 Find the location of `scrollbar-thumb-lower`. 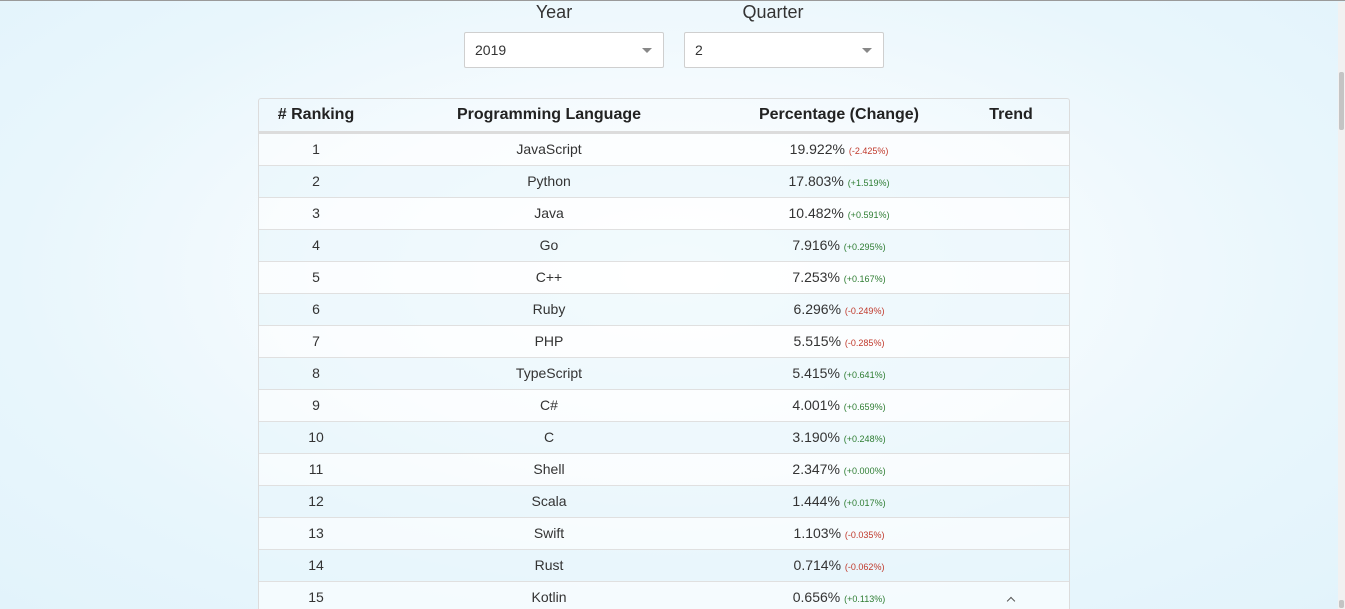

scrollbar-thumb-lower is located at coordinates (1341, 604).